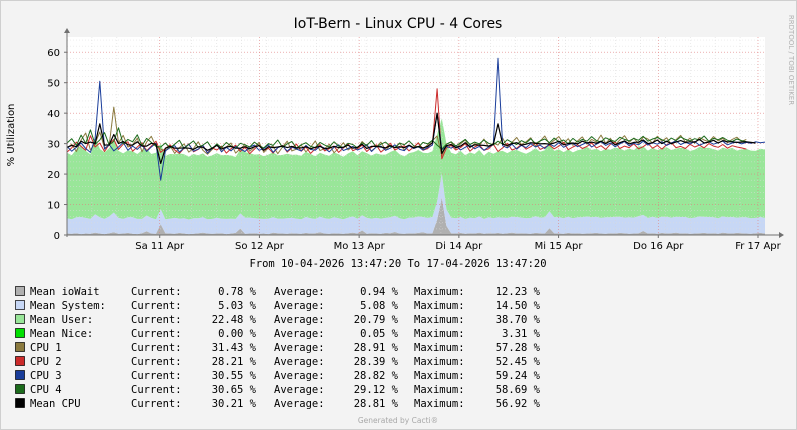 Image resolution: width=797 pixels, height=430 pixels. What do you see at coordinates (398, 420) in the screenshot?
I see `footer-generated-by: Generated by Cacti®` at bounding box center [398, 420].